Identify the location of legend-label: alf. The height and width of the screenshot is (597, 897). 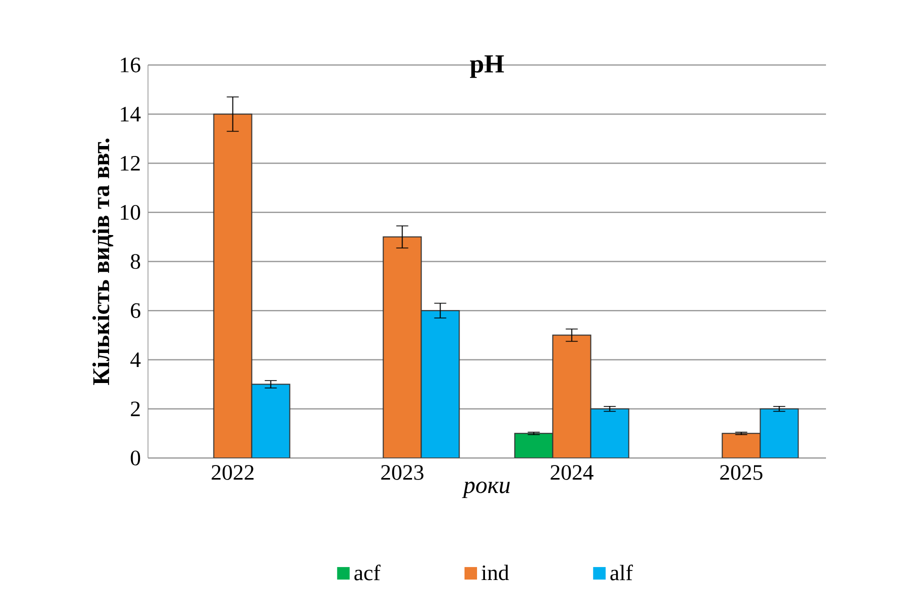
(621, 572).